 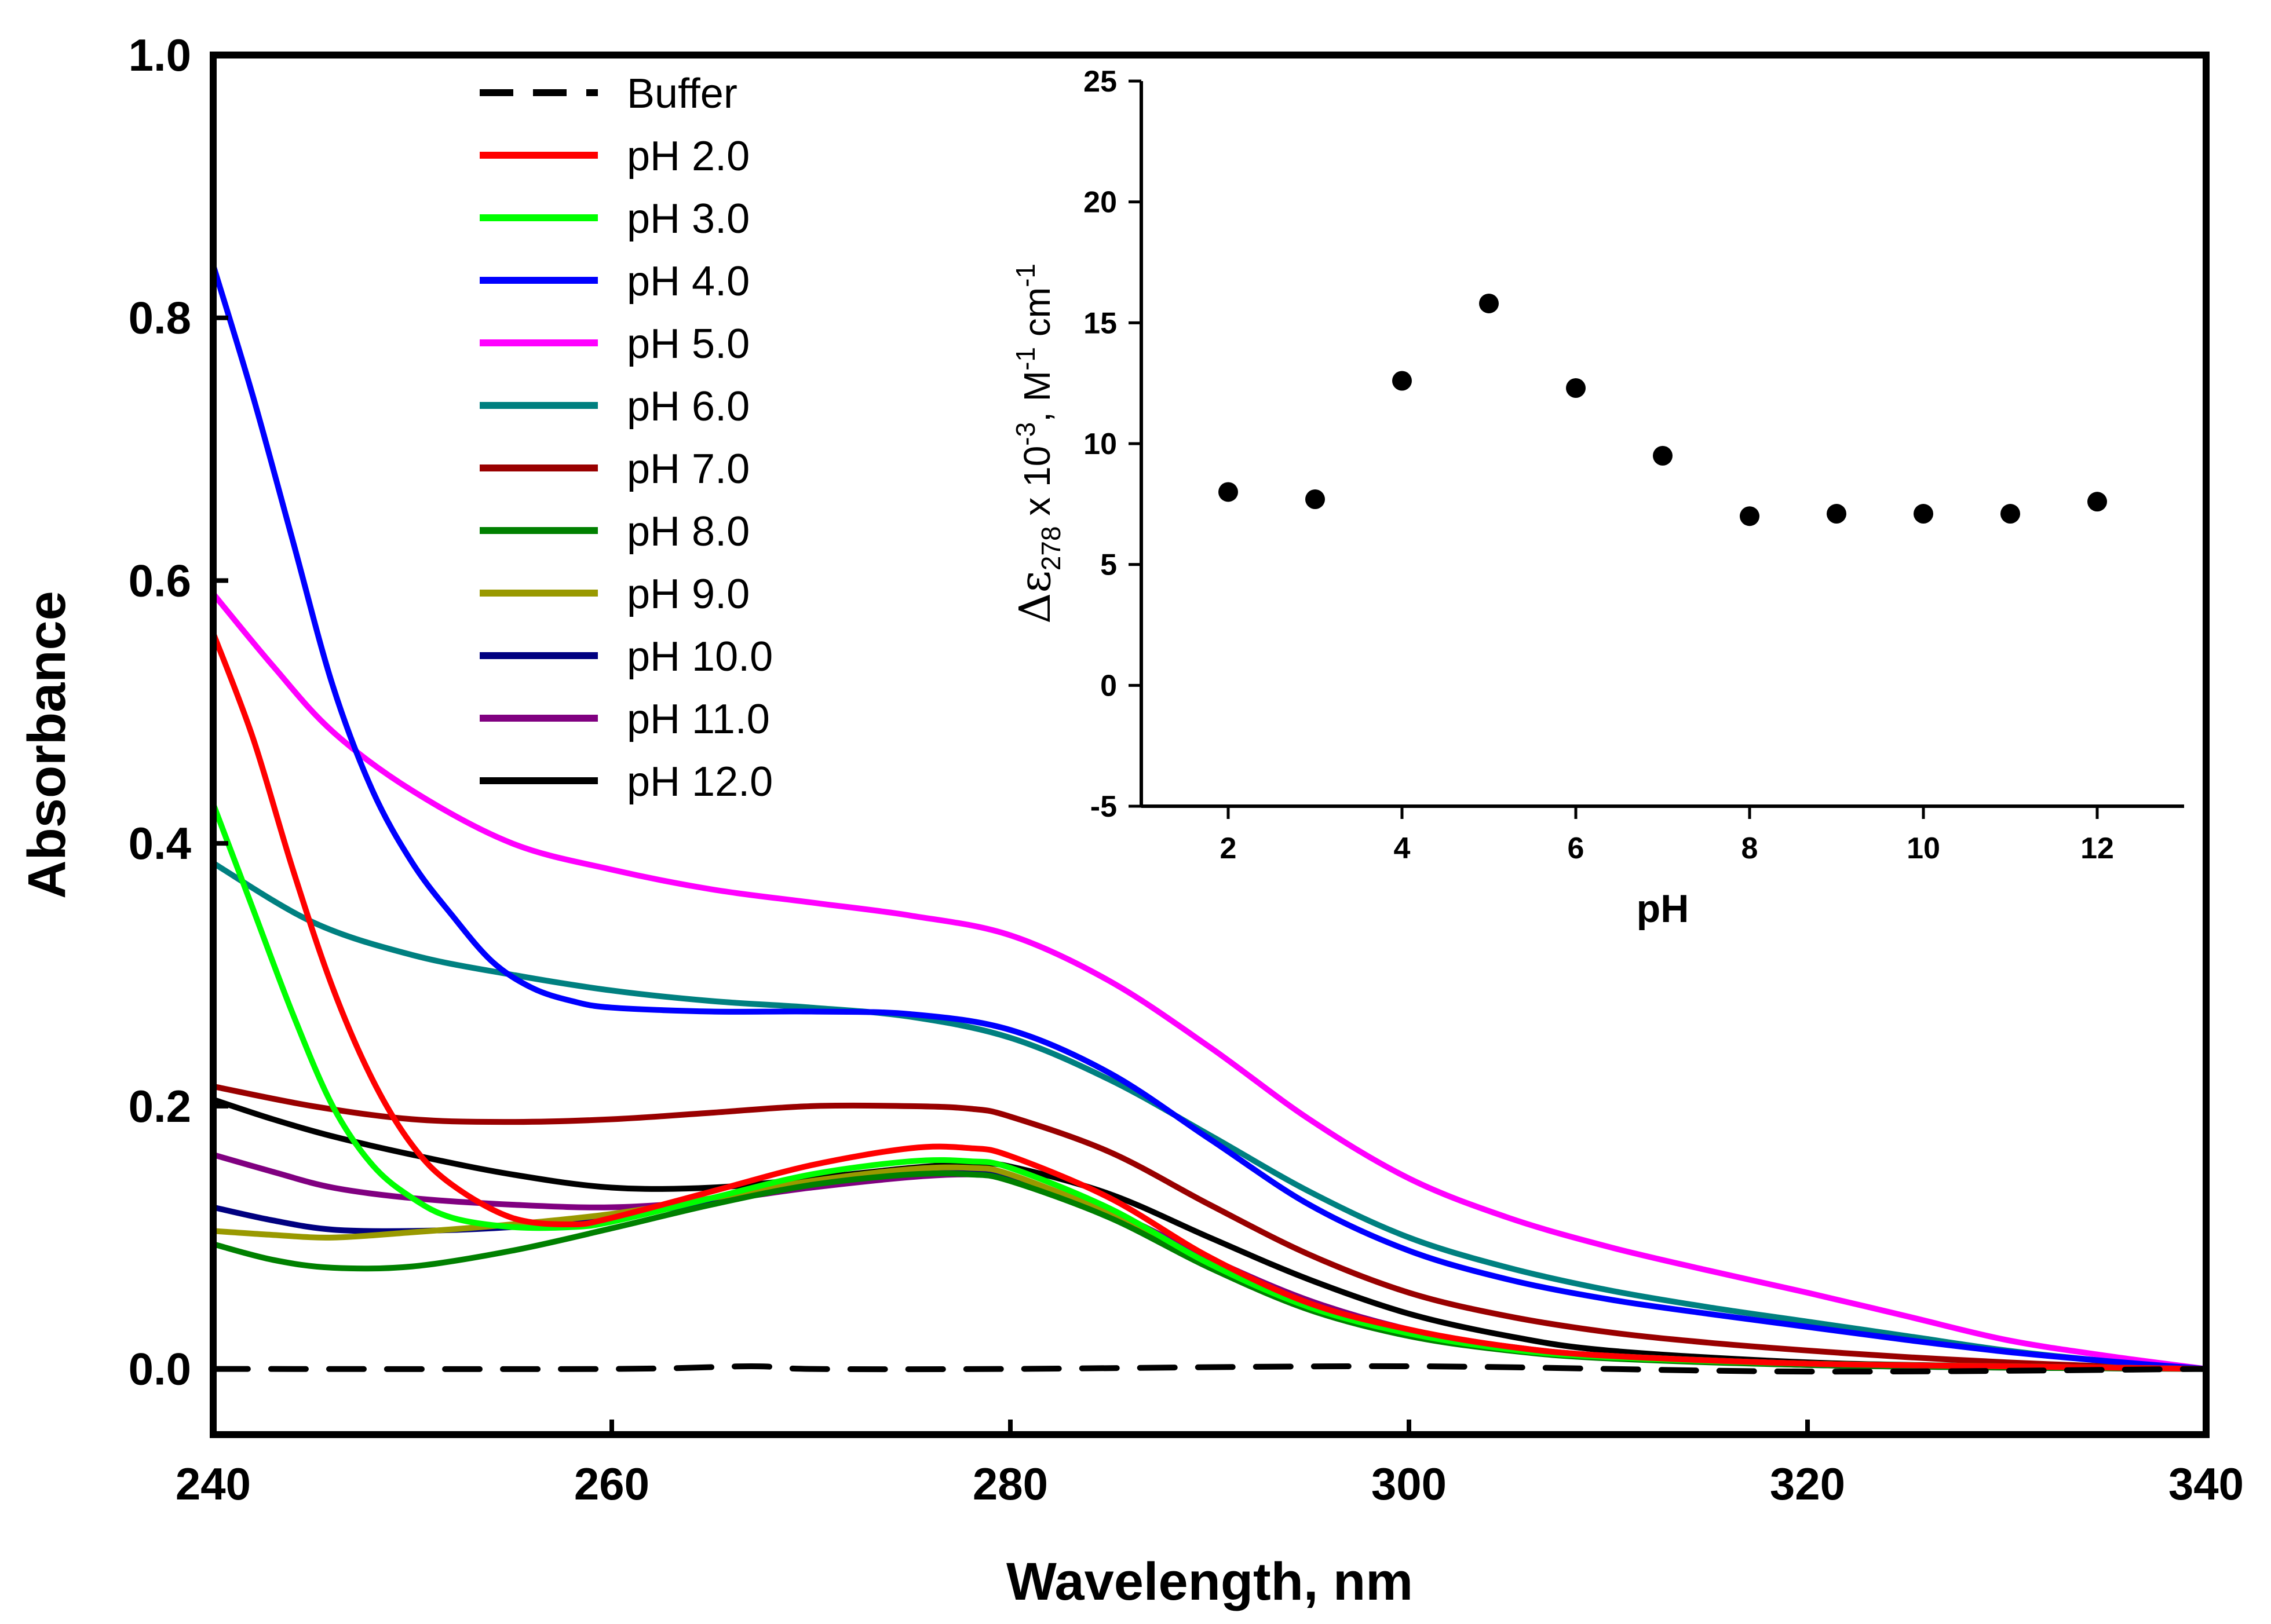 I want to click on inset-y-tick-label: 25, so click(x=1100, y=81).